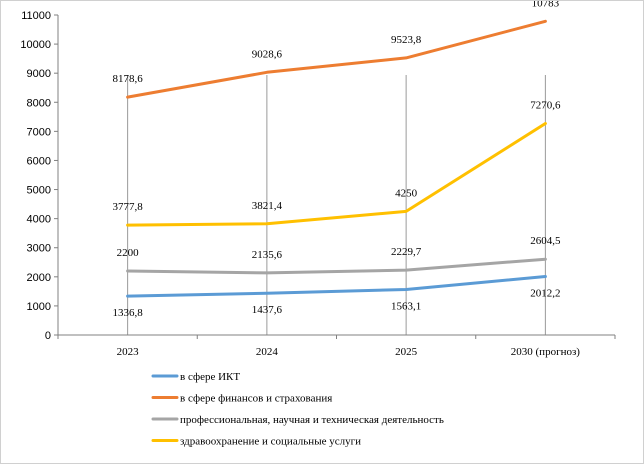  I want to click on data-label-s3-3: 7270,6, so click(545, 105).